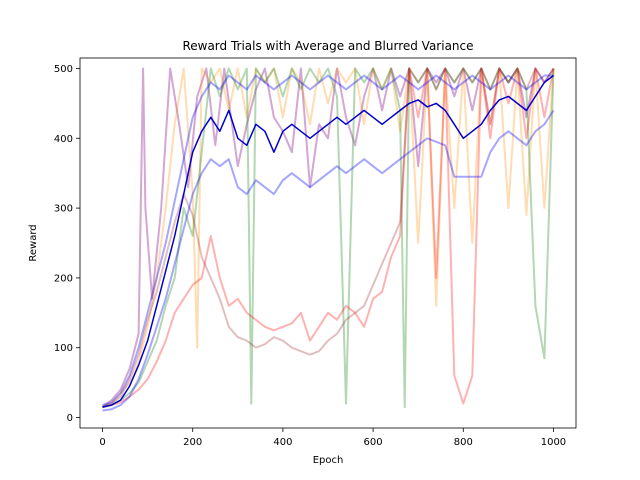 The width and height of the screenshot is (640, 480). Describe the element at coordinates (373, 442) in the screenshot. I see `x-tick-label: 600` at that location.